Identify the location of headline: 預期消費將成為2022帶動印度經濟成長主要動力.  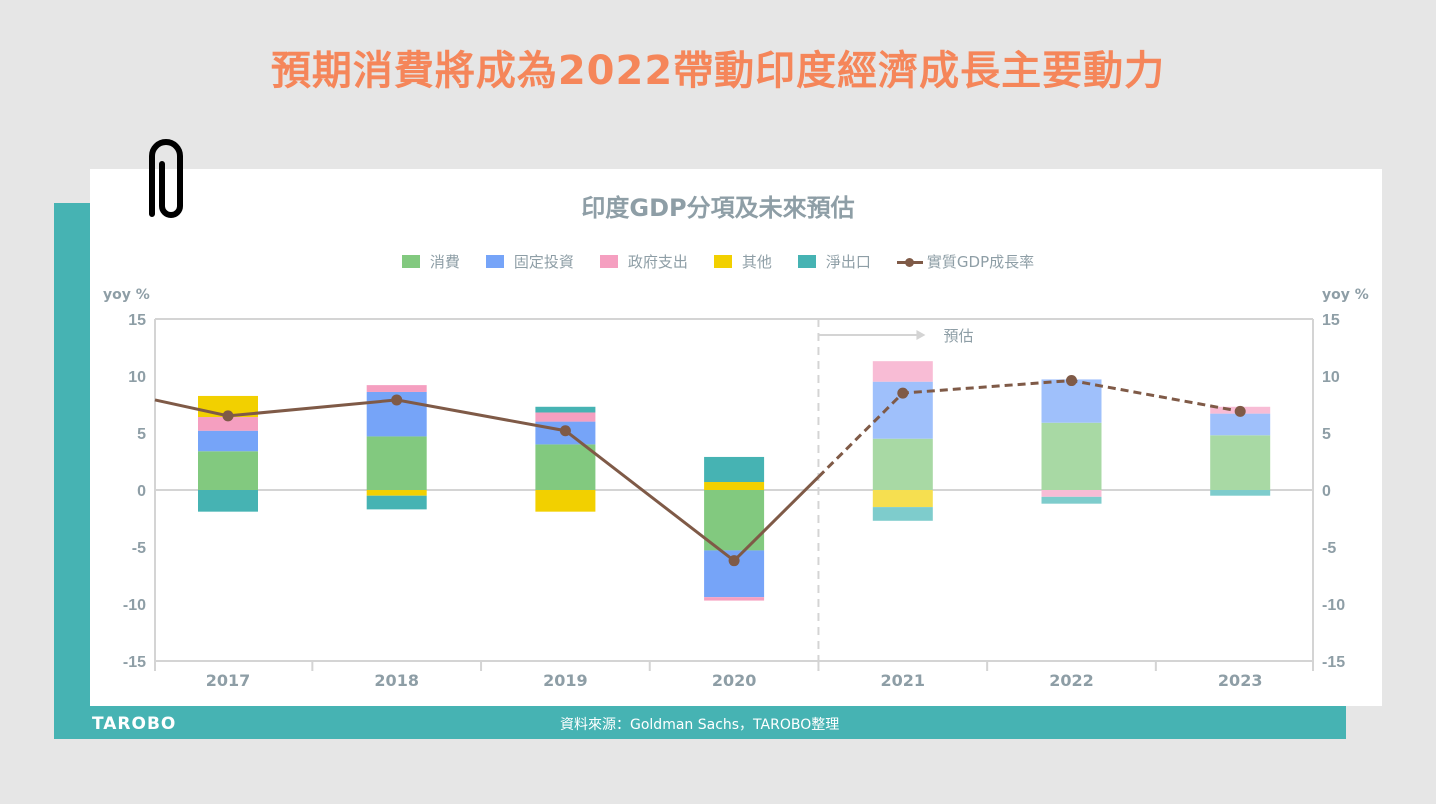
(718, 71).